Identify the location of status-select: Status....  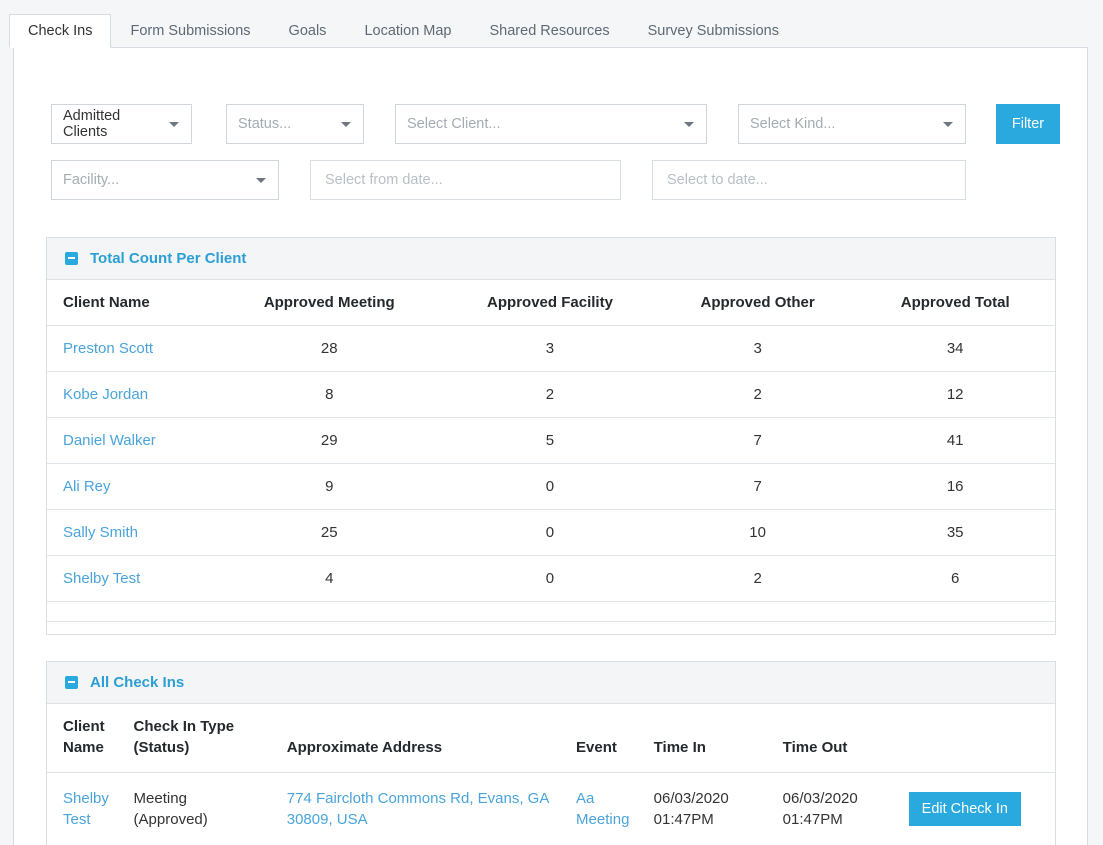
(295, 124).